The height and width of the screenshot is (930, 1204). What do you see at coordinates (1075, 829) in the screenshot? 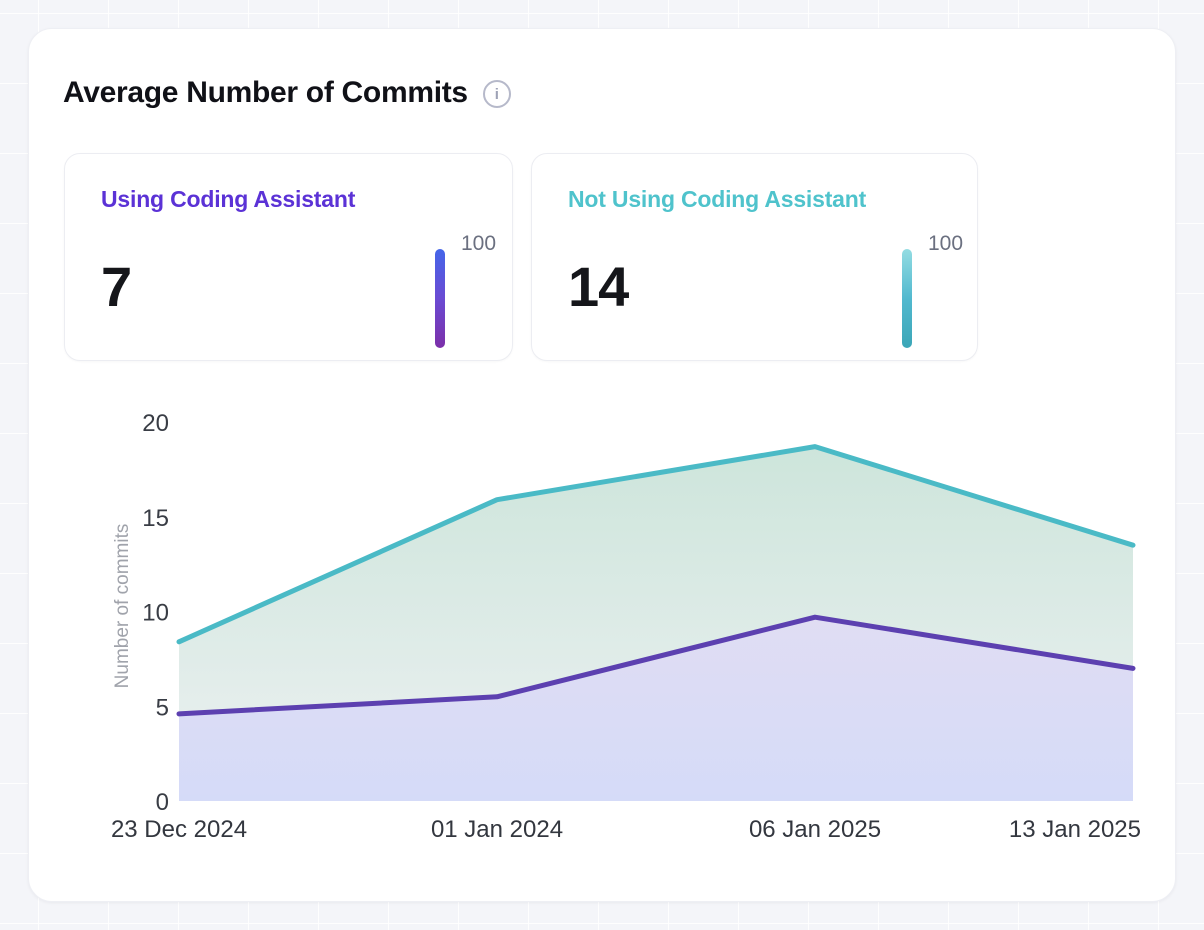
I see `x-tick-label: 13 Jan 2025` at bounding box center [1075, 829].